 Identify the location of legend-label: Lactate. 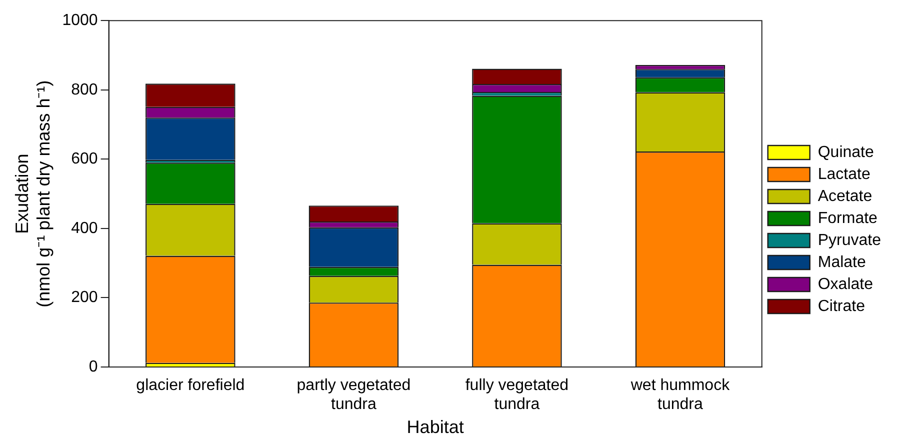
(844, 174).